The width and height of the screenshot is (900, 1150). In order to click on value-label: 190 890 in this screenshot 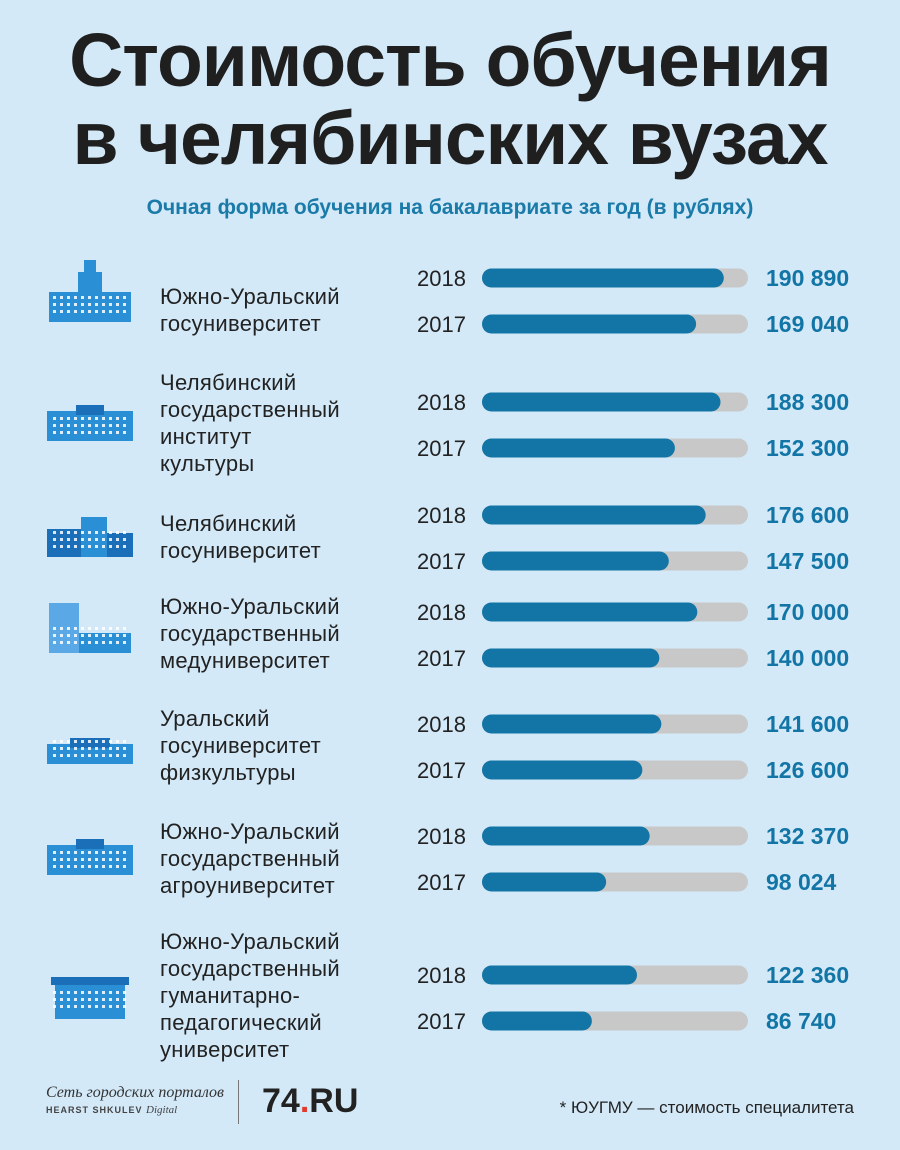, I will do `click(807, 278)`.